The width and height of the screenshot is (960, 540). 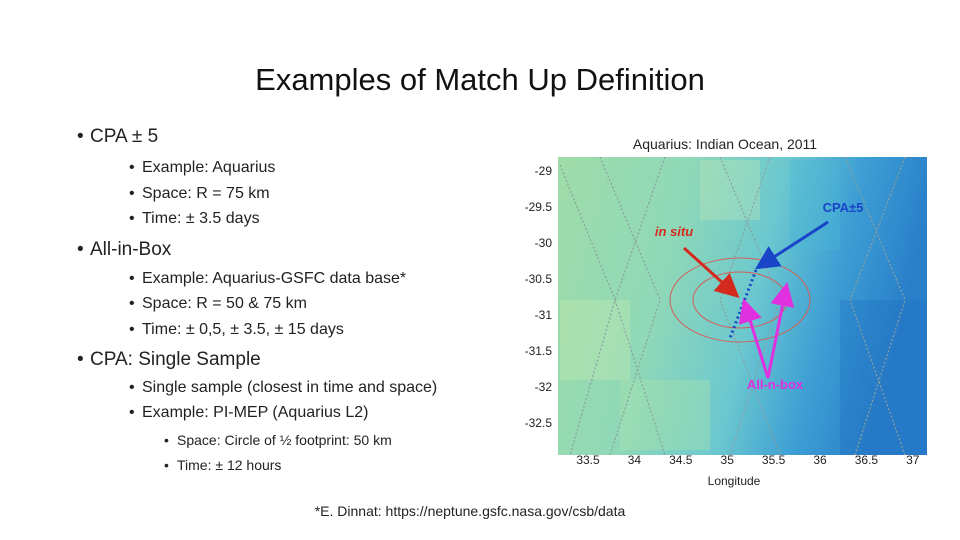 I want to click on y-tick-label: -30.5, so click(x=539, y=279).